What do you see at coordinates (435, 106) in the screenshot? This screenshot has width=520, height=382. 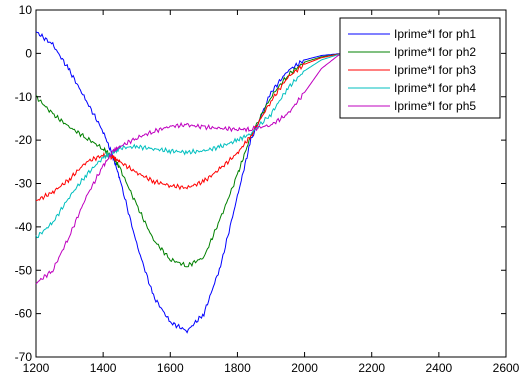 I see `legend-label-ph5: Iprime*I for ph5` at bounding box center [435, 106].